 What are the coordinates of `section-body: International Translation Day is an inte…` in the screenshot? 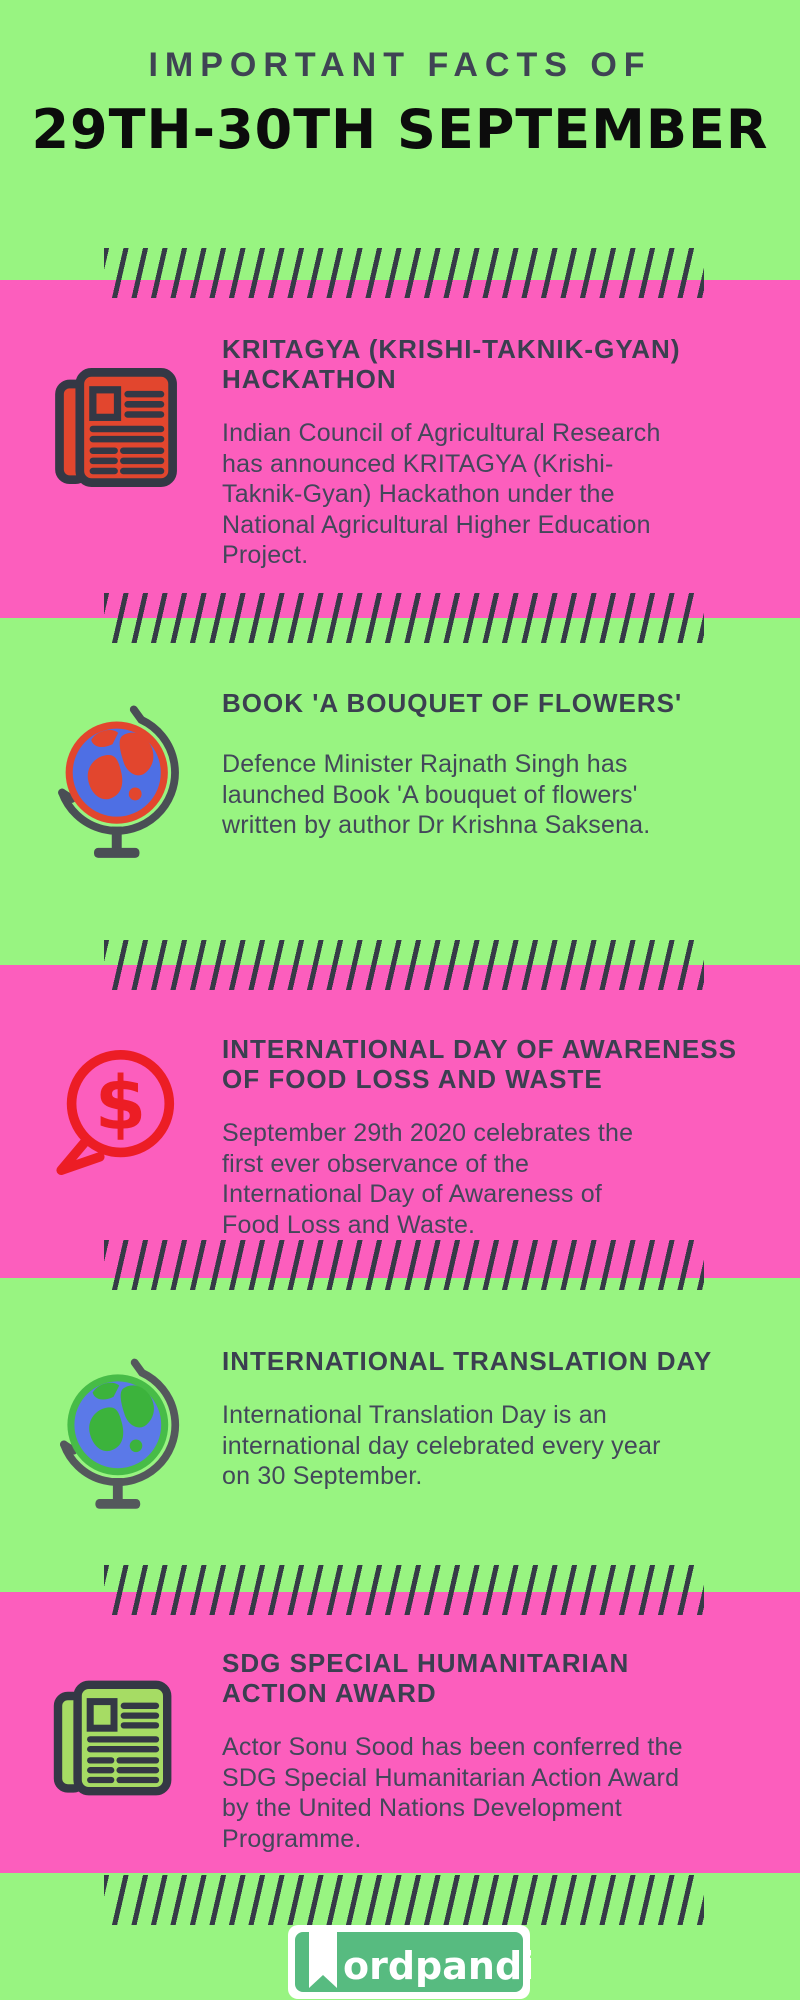 It's located at (441, 1445).